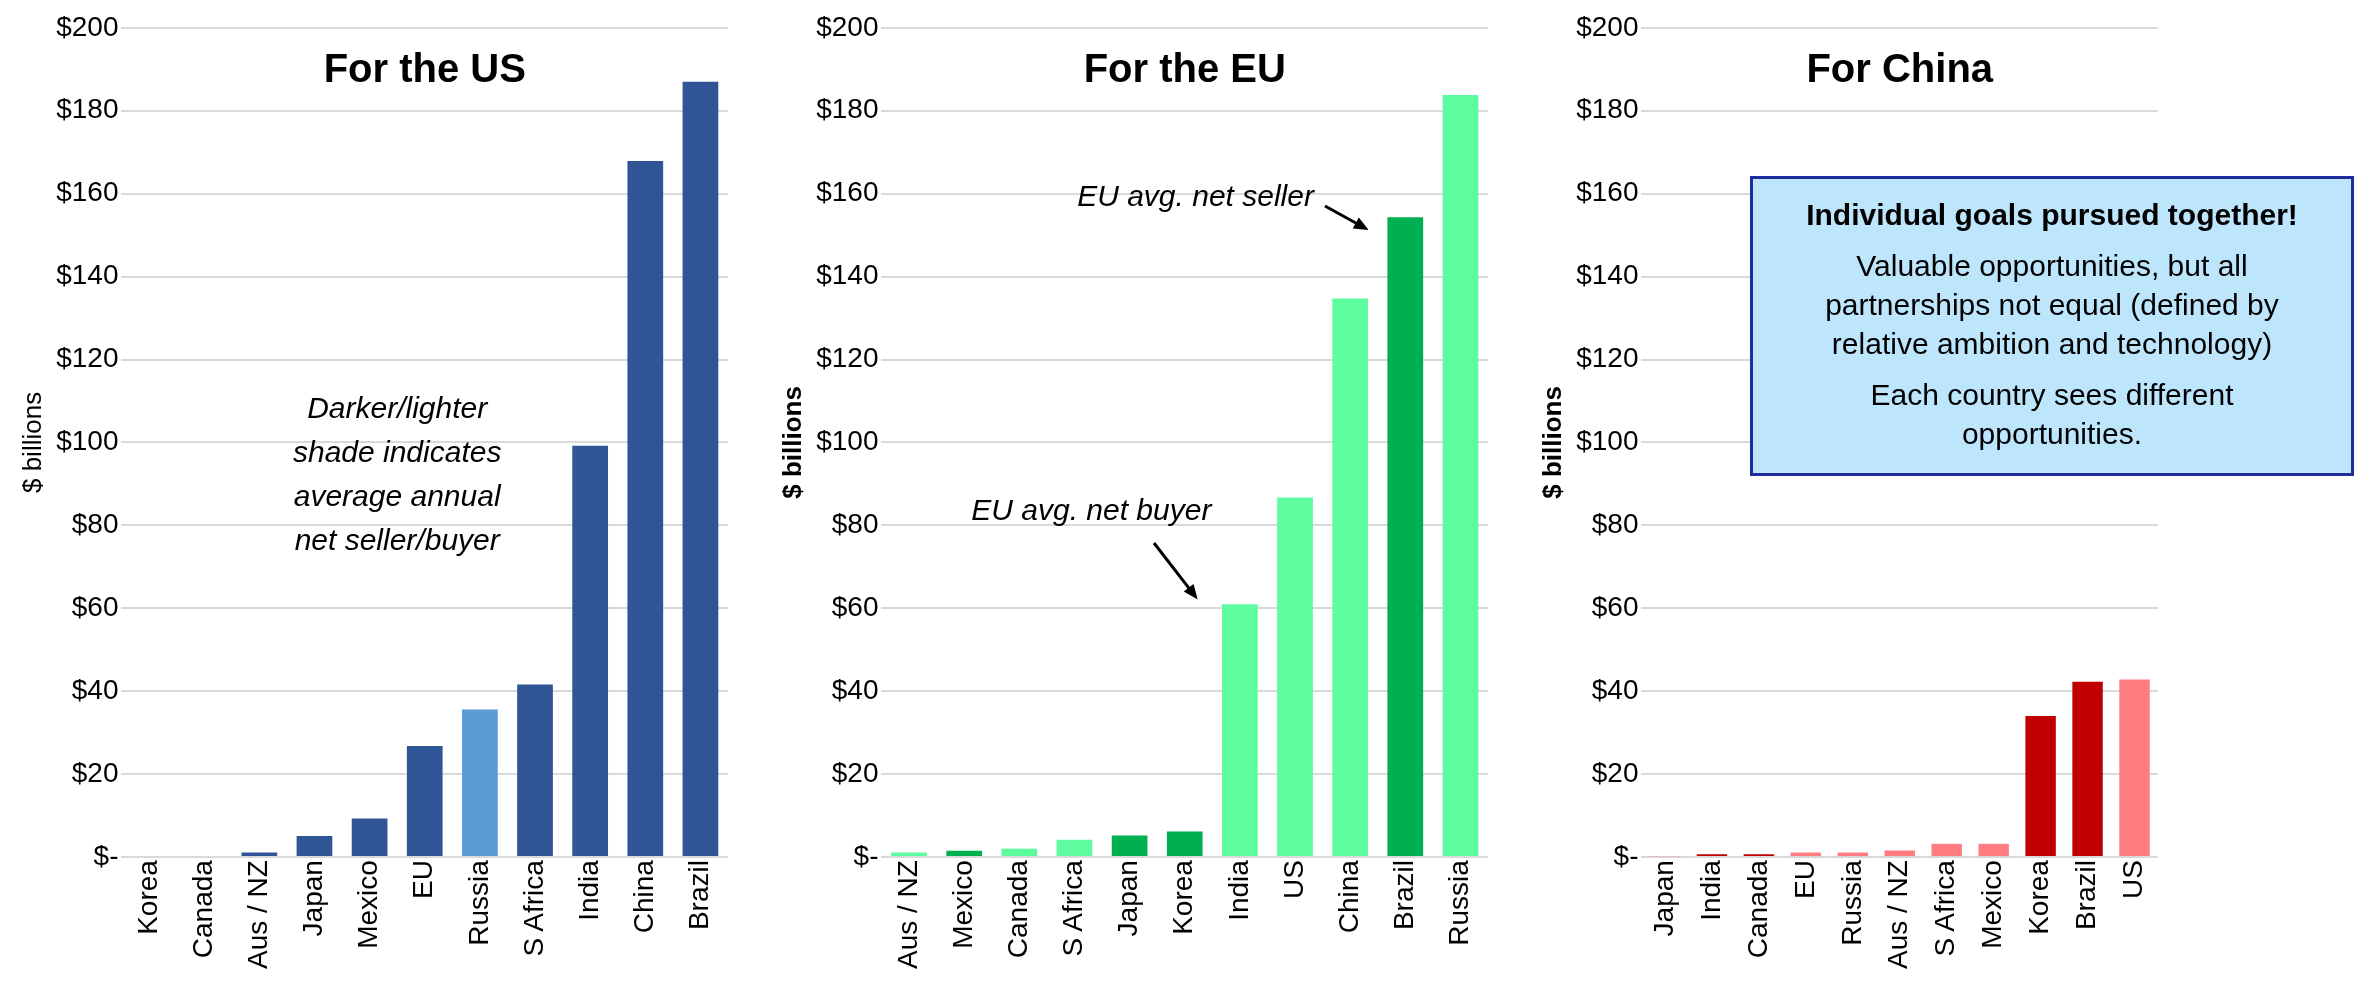  What do you see at coordinates (1900, 68) in the screenshot?
I see `text: For China` at bounding box center [1900, 68].